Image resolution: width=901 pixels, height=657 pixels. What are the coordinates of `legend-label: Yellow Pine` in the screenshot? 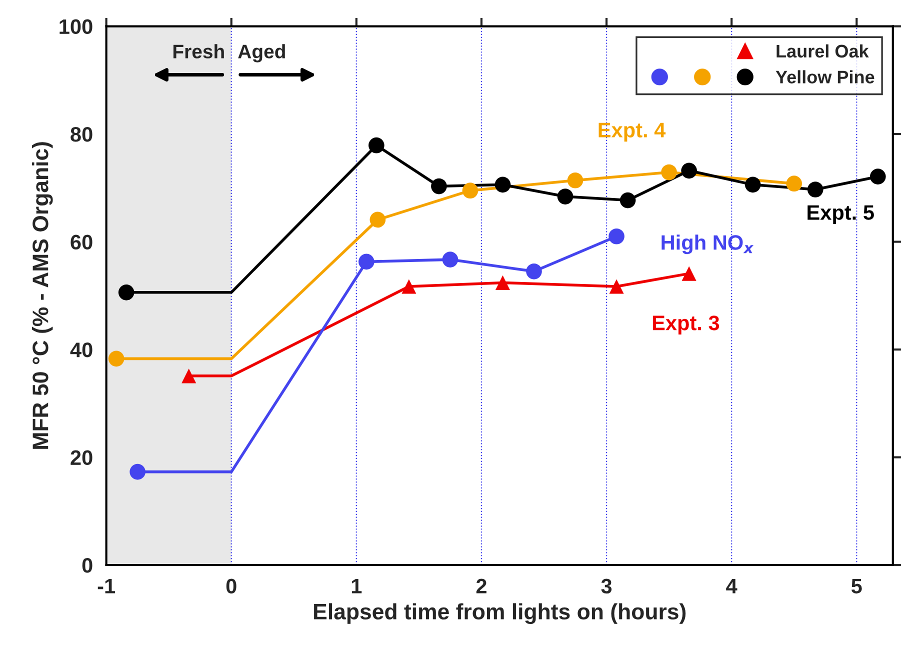 It's located at (825, 77).